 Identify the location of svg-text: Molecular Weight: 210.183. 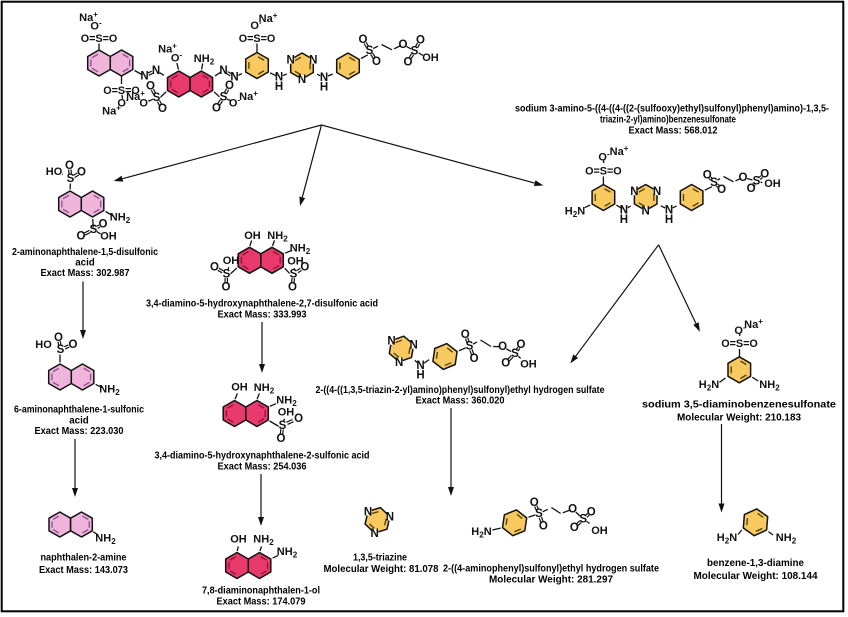
(739, 418).